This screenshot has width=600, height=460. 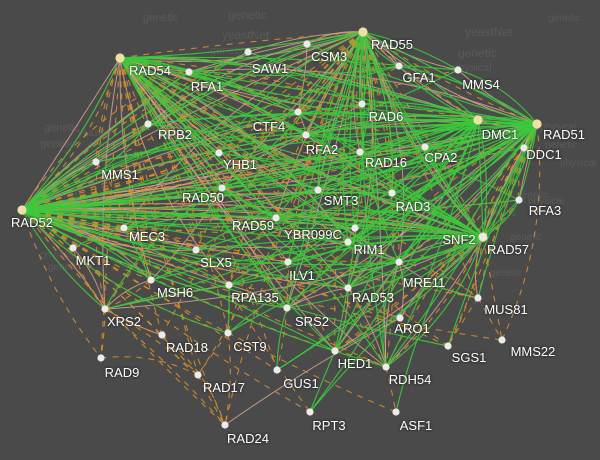 What do you see at coordinates (483, 237) in the screenshot?
I see `graph-node-rad57` at bounding box center [483, 237].